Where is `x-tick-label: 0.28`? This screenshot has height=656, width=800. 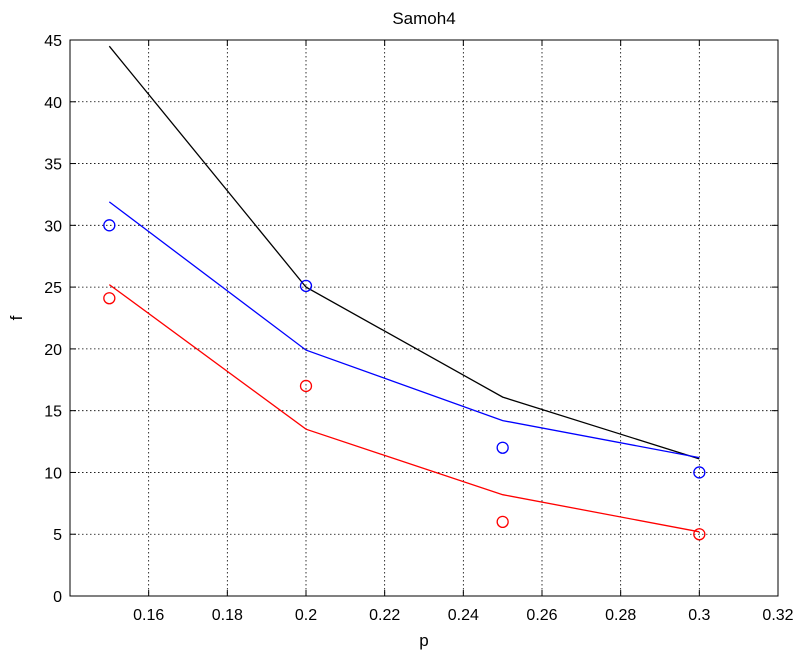
x-tick-label: 0.28 is located at coordinates (620, 615).